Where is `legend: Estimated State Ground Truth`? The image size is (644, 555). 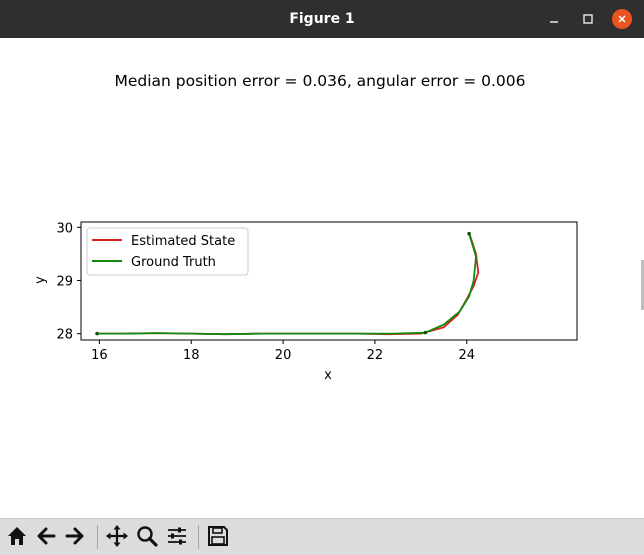
legend: Estimated State Ground Truth is located at coordinates (167, 251).